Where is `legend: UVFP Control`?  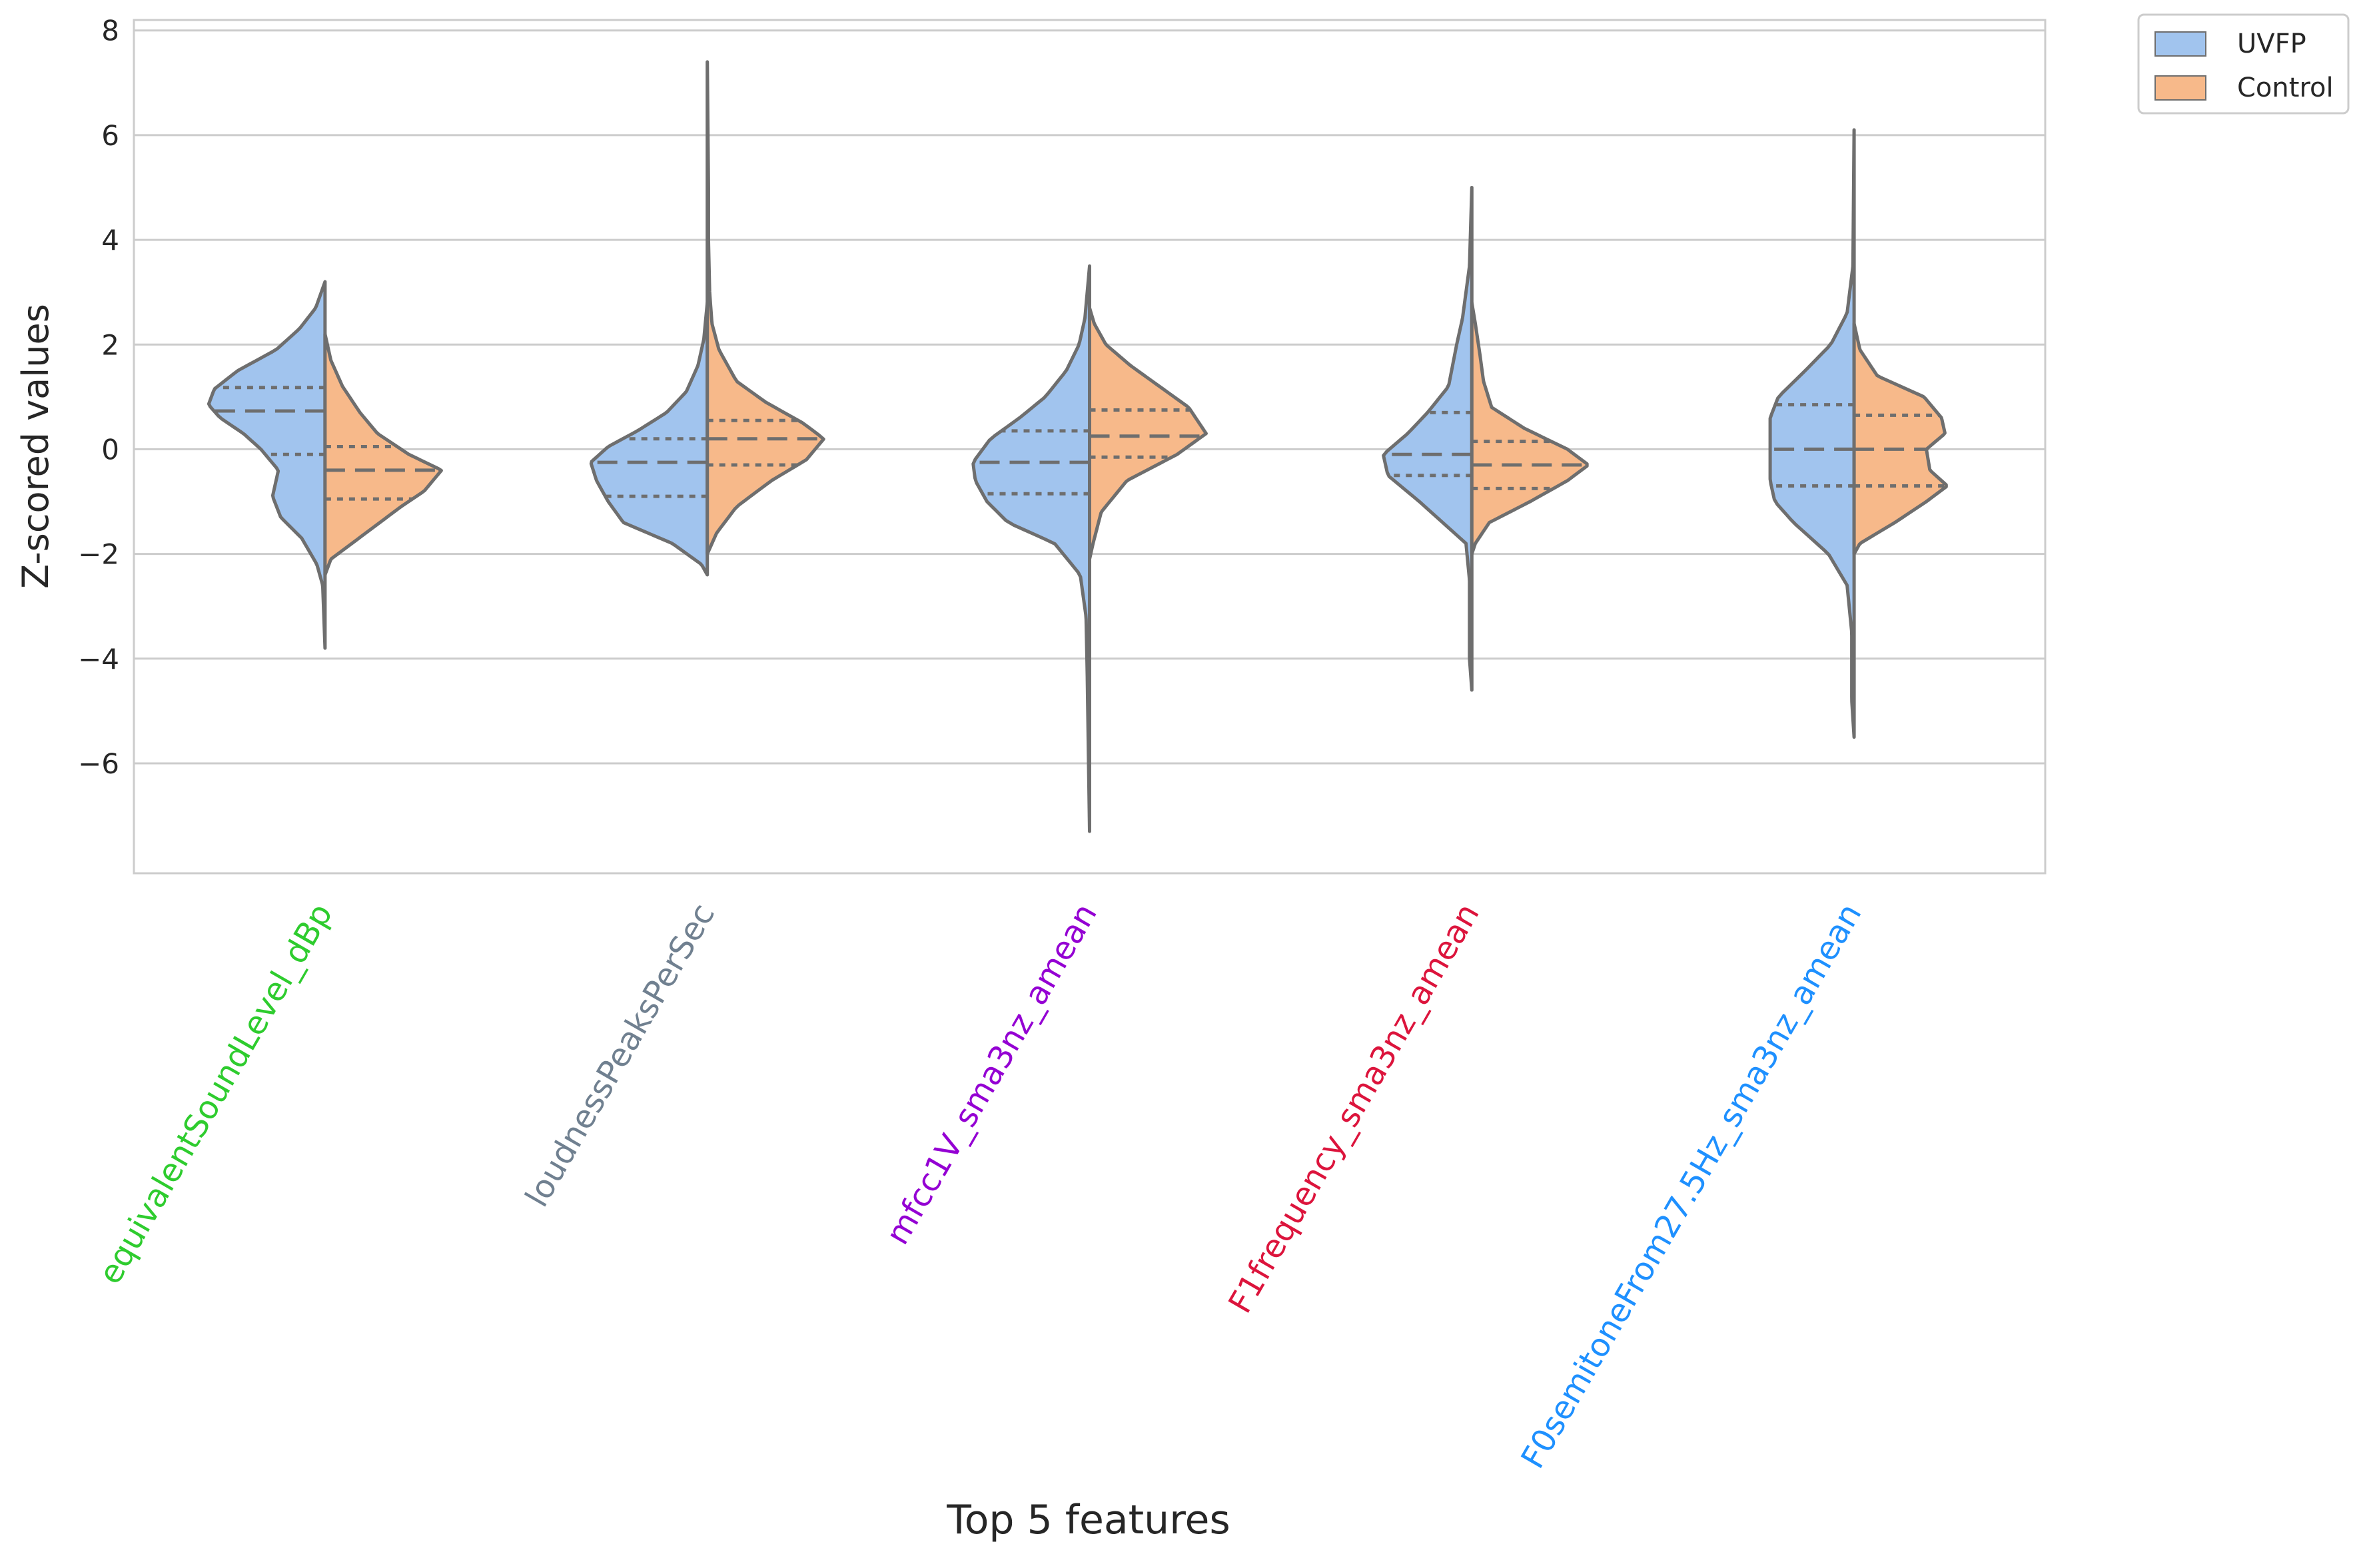
legend: UVFP Control is located at coordinates (2243, 64).